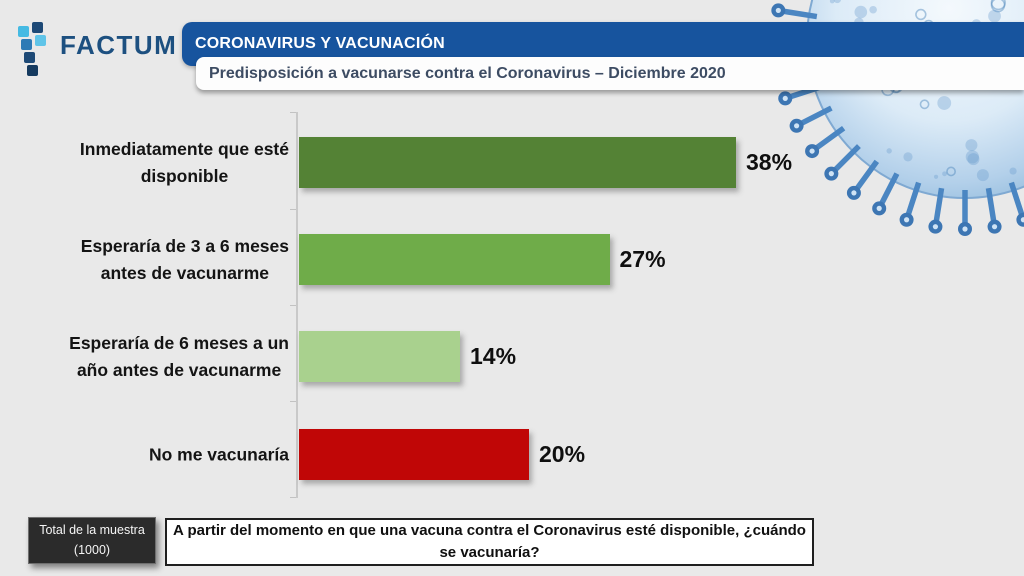 Image resolution: width=1024 pixels, height=576 pixels. What do you see at coordinates (642, 259) in the screenshot?
I see `value-label: 27%` at bounding box center [642, 259].